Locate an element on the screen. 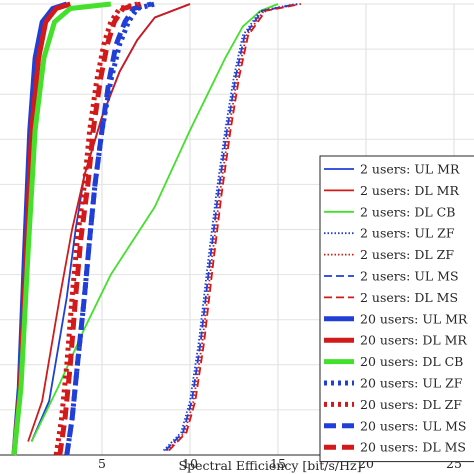 The image size is (474, 474). legend-label-9: 20 users: DL CB is located at coordinates (411, 361).